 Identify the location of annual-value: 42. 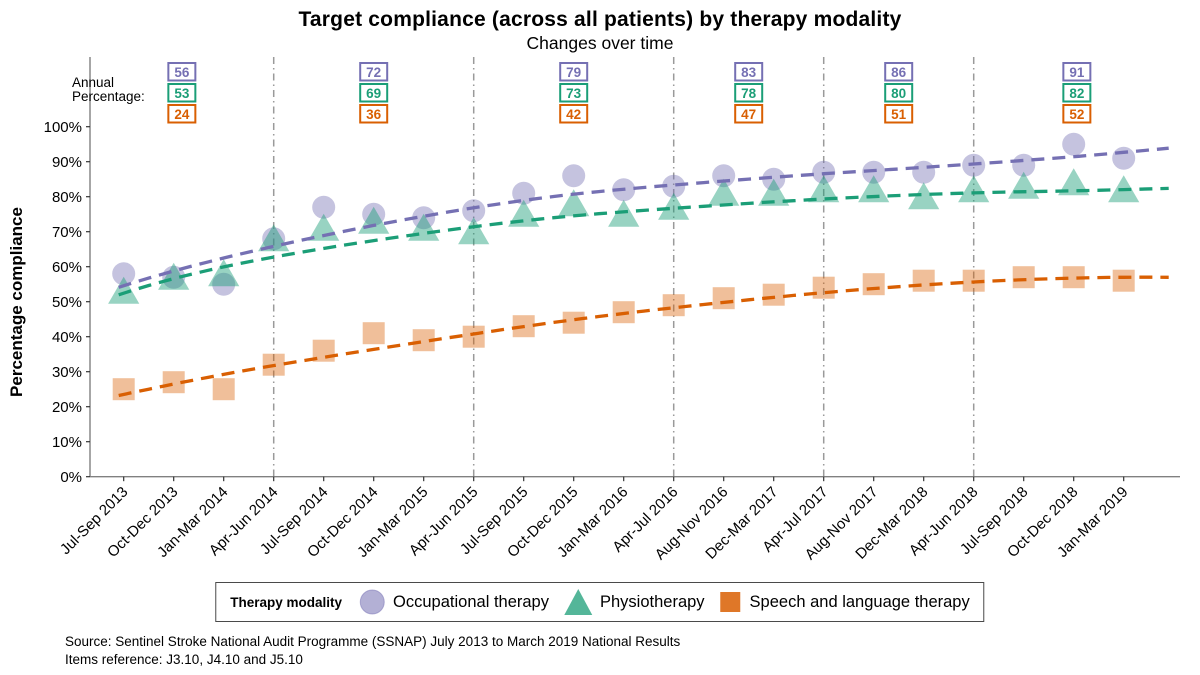
(573, 114).